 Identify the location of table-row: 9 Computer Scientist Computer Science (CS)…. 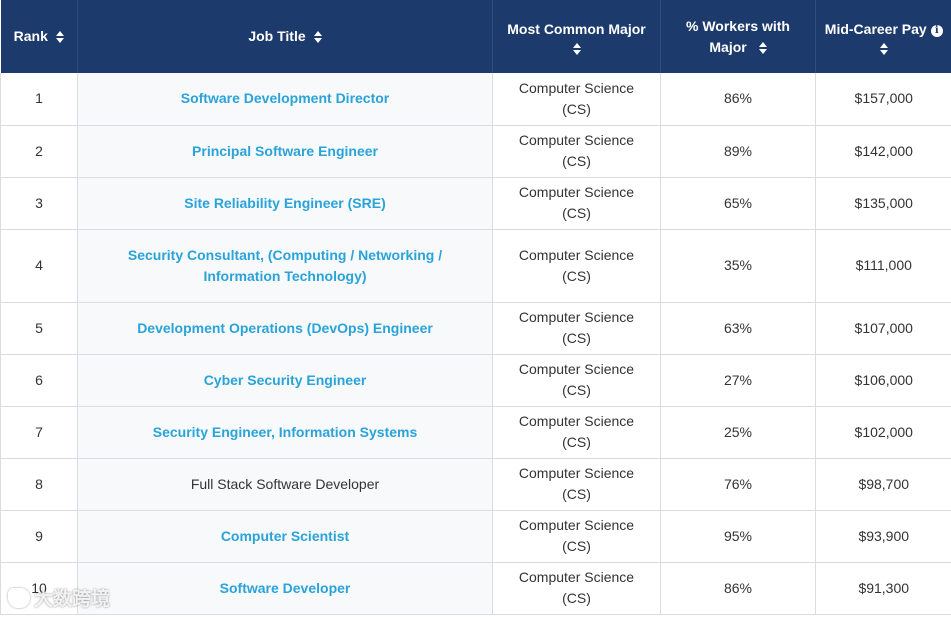
(475, 536).